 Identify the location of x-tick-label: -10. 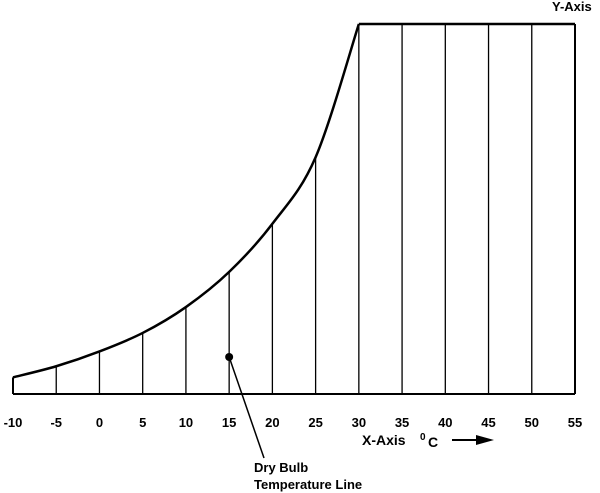
(13, 422).